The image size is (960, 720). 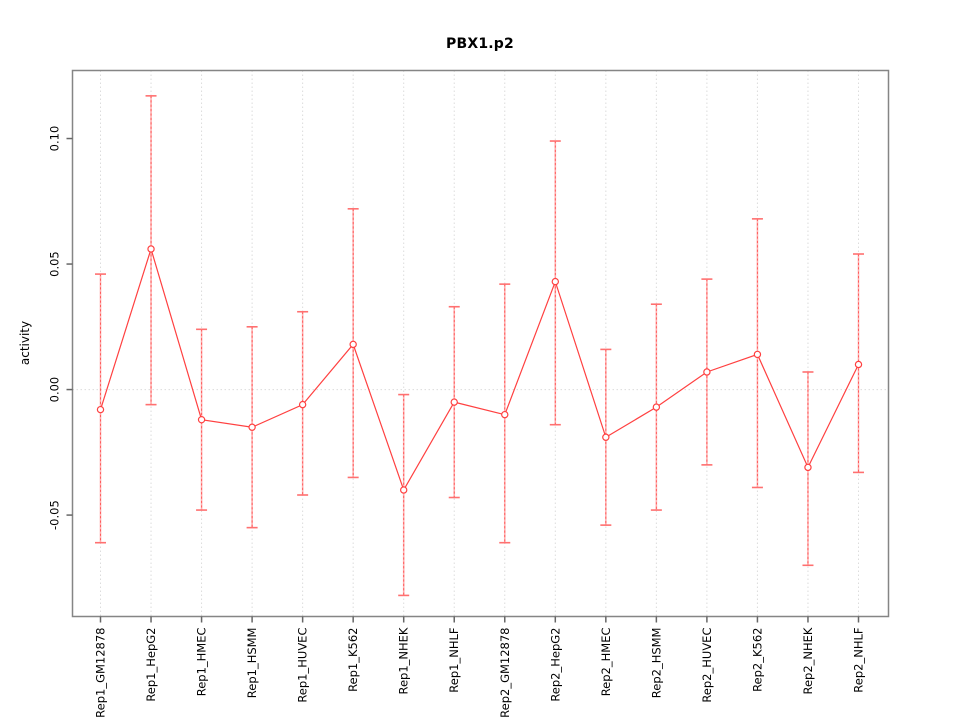 I want to click on x-tick-label: Rep2_HUVEC, so click(x=707, y=665).